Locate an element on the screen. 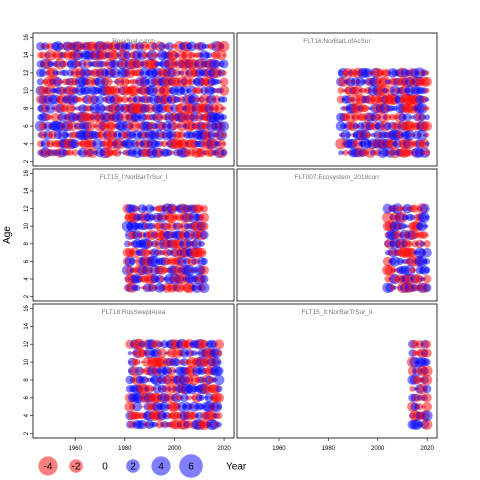 The height and width of the screenshot is (480, 480). y-tick-label: 14 is located at coordinates (27, 54).